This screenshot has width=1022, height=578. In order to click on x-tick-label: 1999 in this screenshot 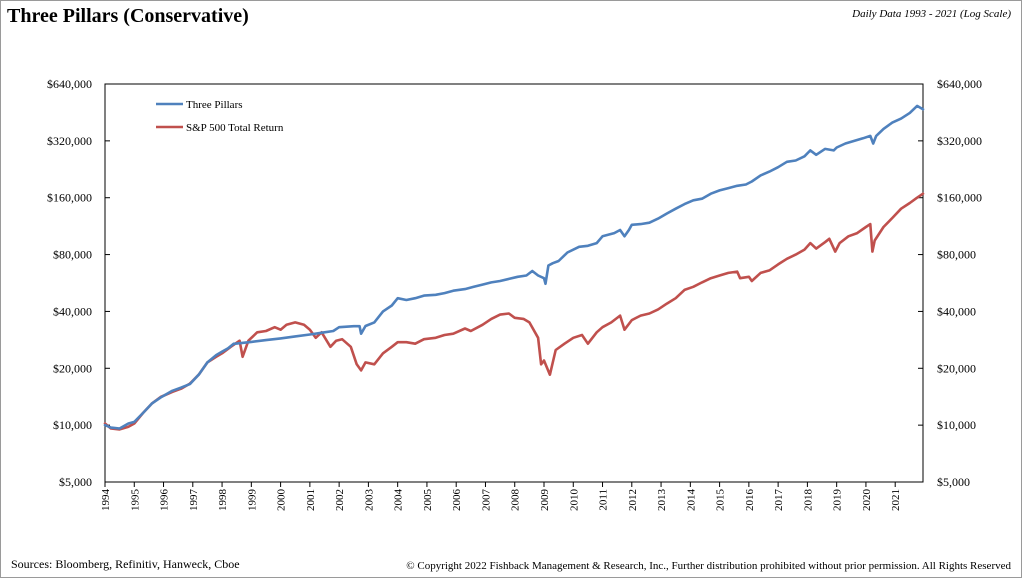, I will do `click(252, 500)`.